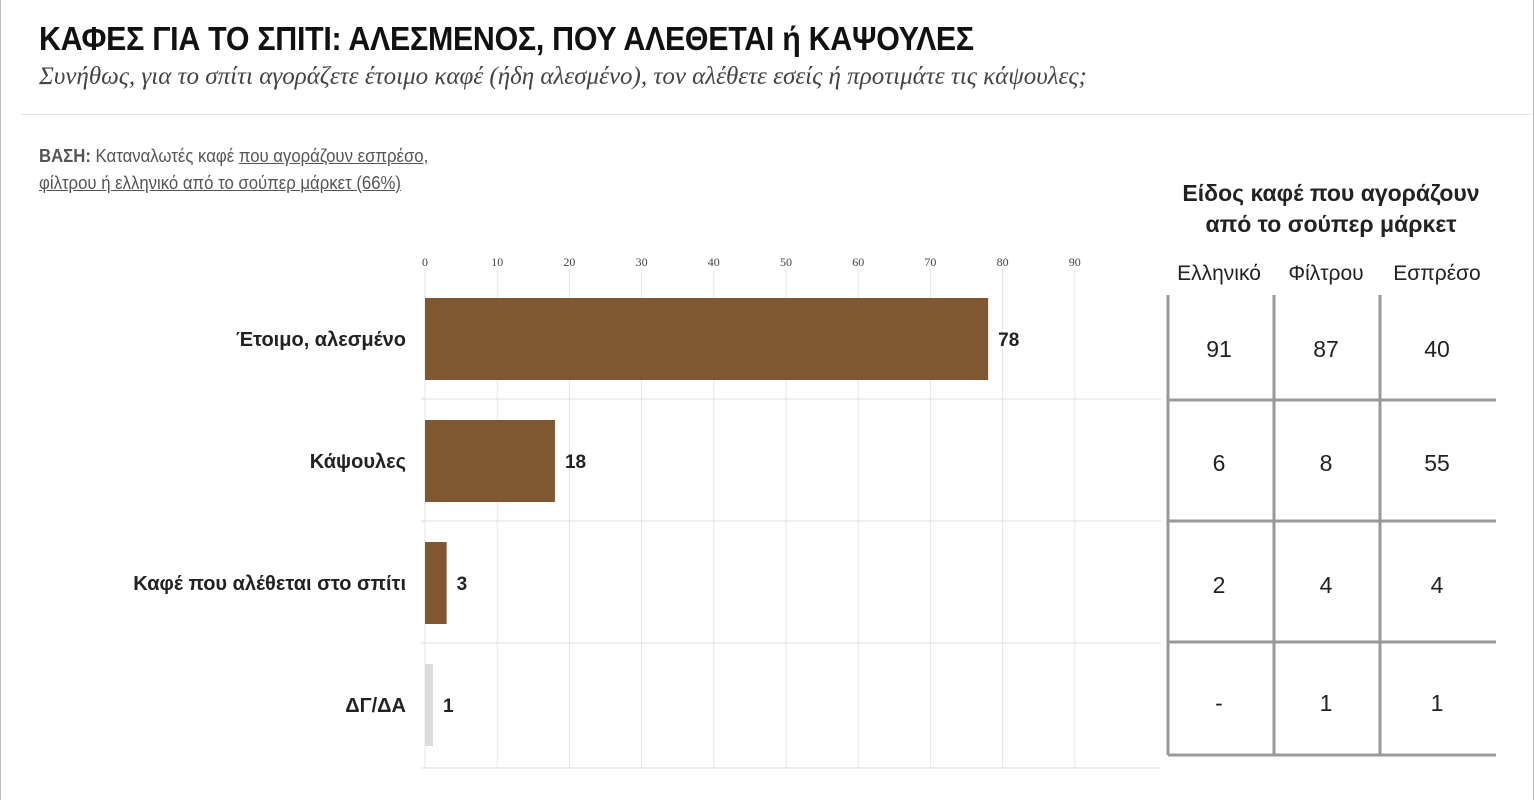 The image size is (1534, 800). I want to click on x-tick-label: 60, so click(858, 262).